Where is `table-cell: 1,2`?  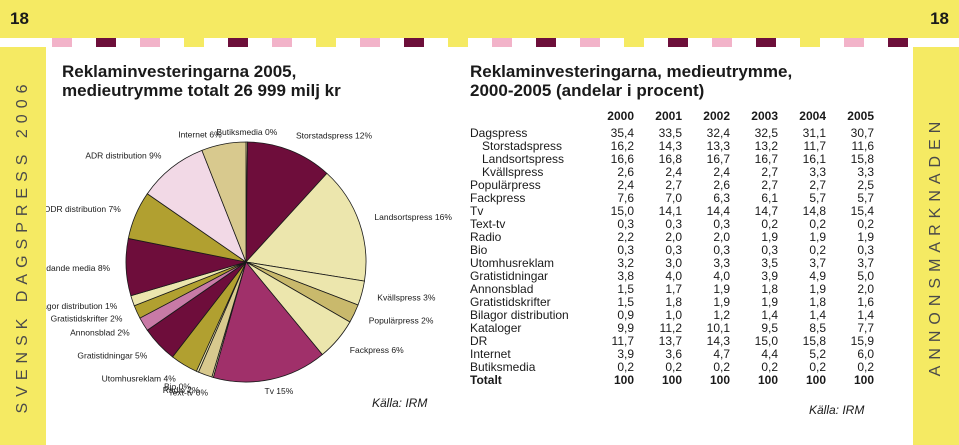 table-cell: 1,2 is located at coordinates (721, 315).